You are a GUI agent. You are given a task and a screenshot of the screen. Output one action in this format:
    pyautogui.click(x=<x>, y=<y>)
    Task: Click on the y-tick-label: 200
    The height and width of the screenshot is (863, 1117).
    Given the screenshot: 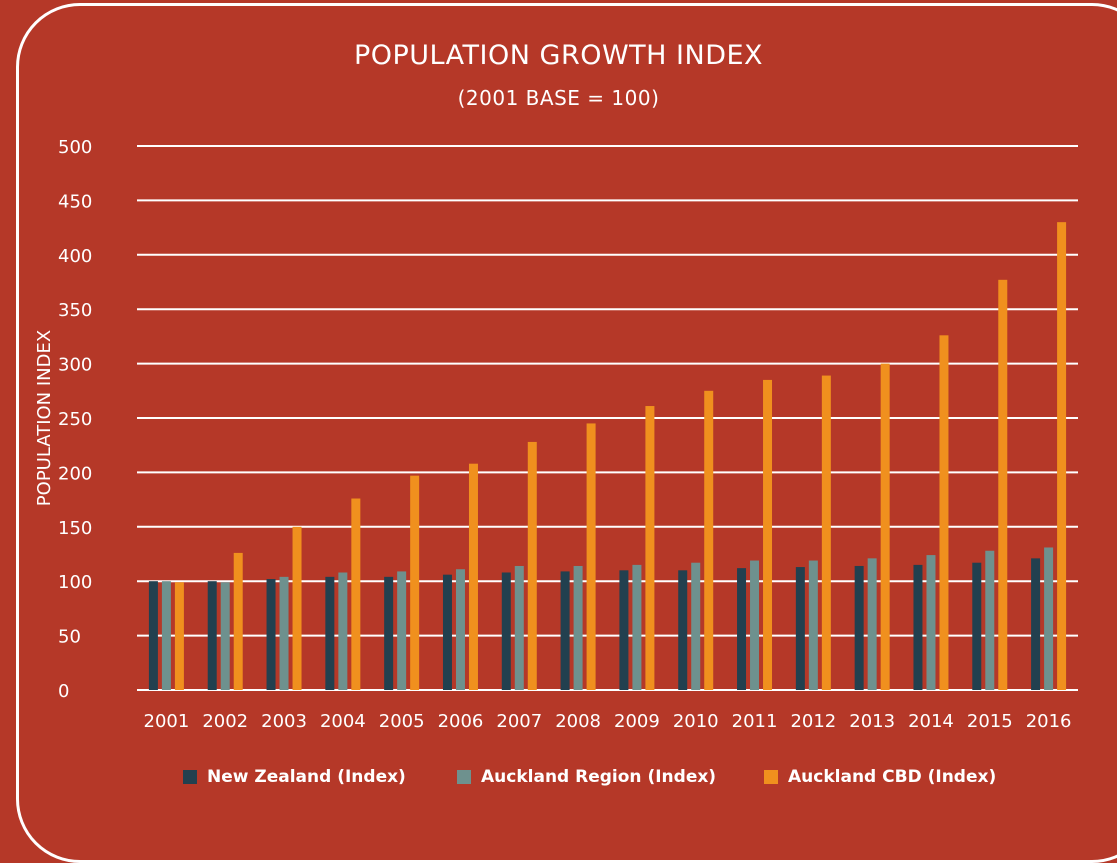 What is the action you would take?
    pyautogui.click(x=75, y=473)
    